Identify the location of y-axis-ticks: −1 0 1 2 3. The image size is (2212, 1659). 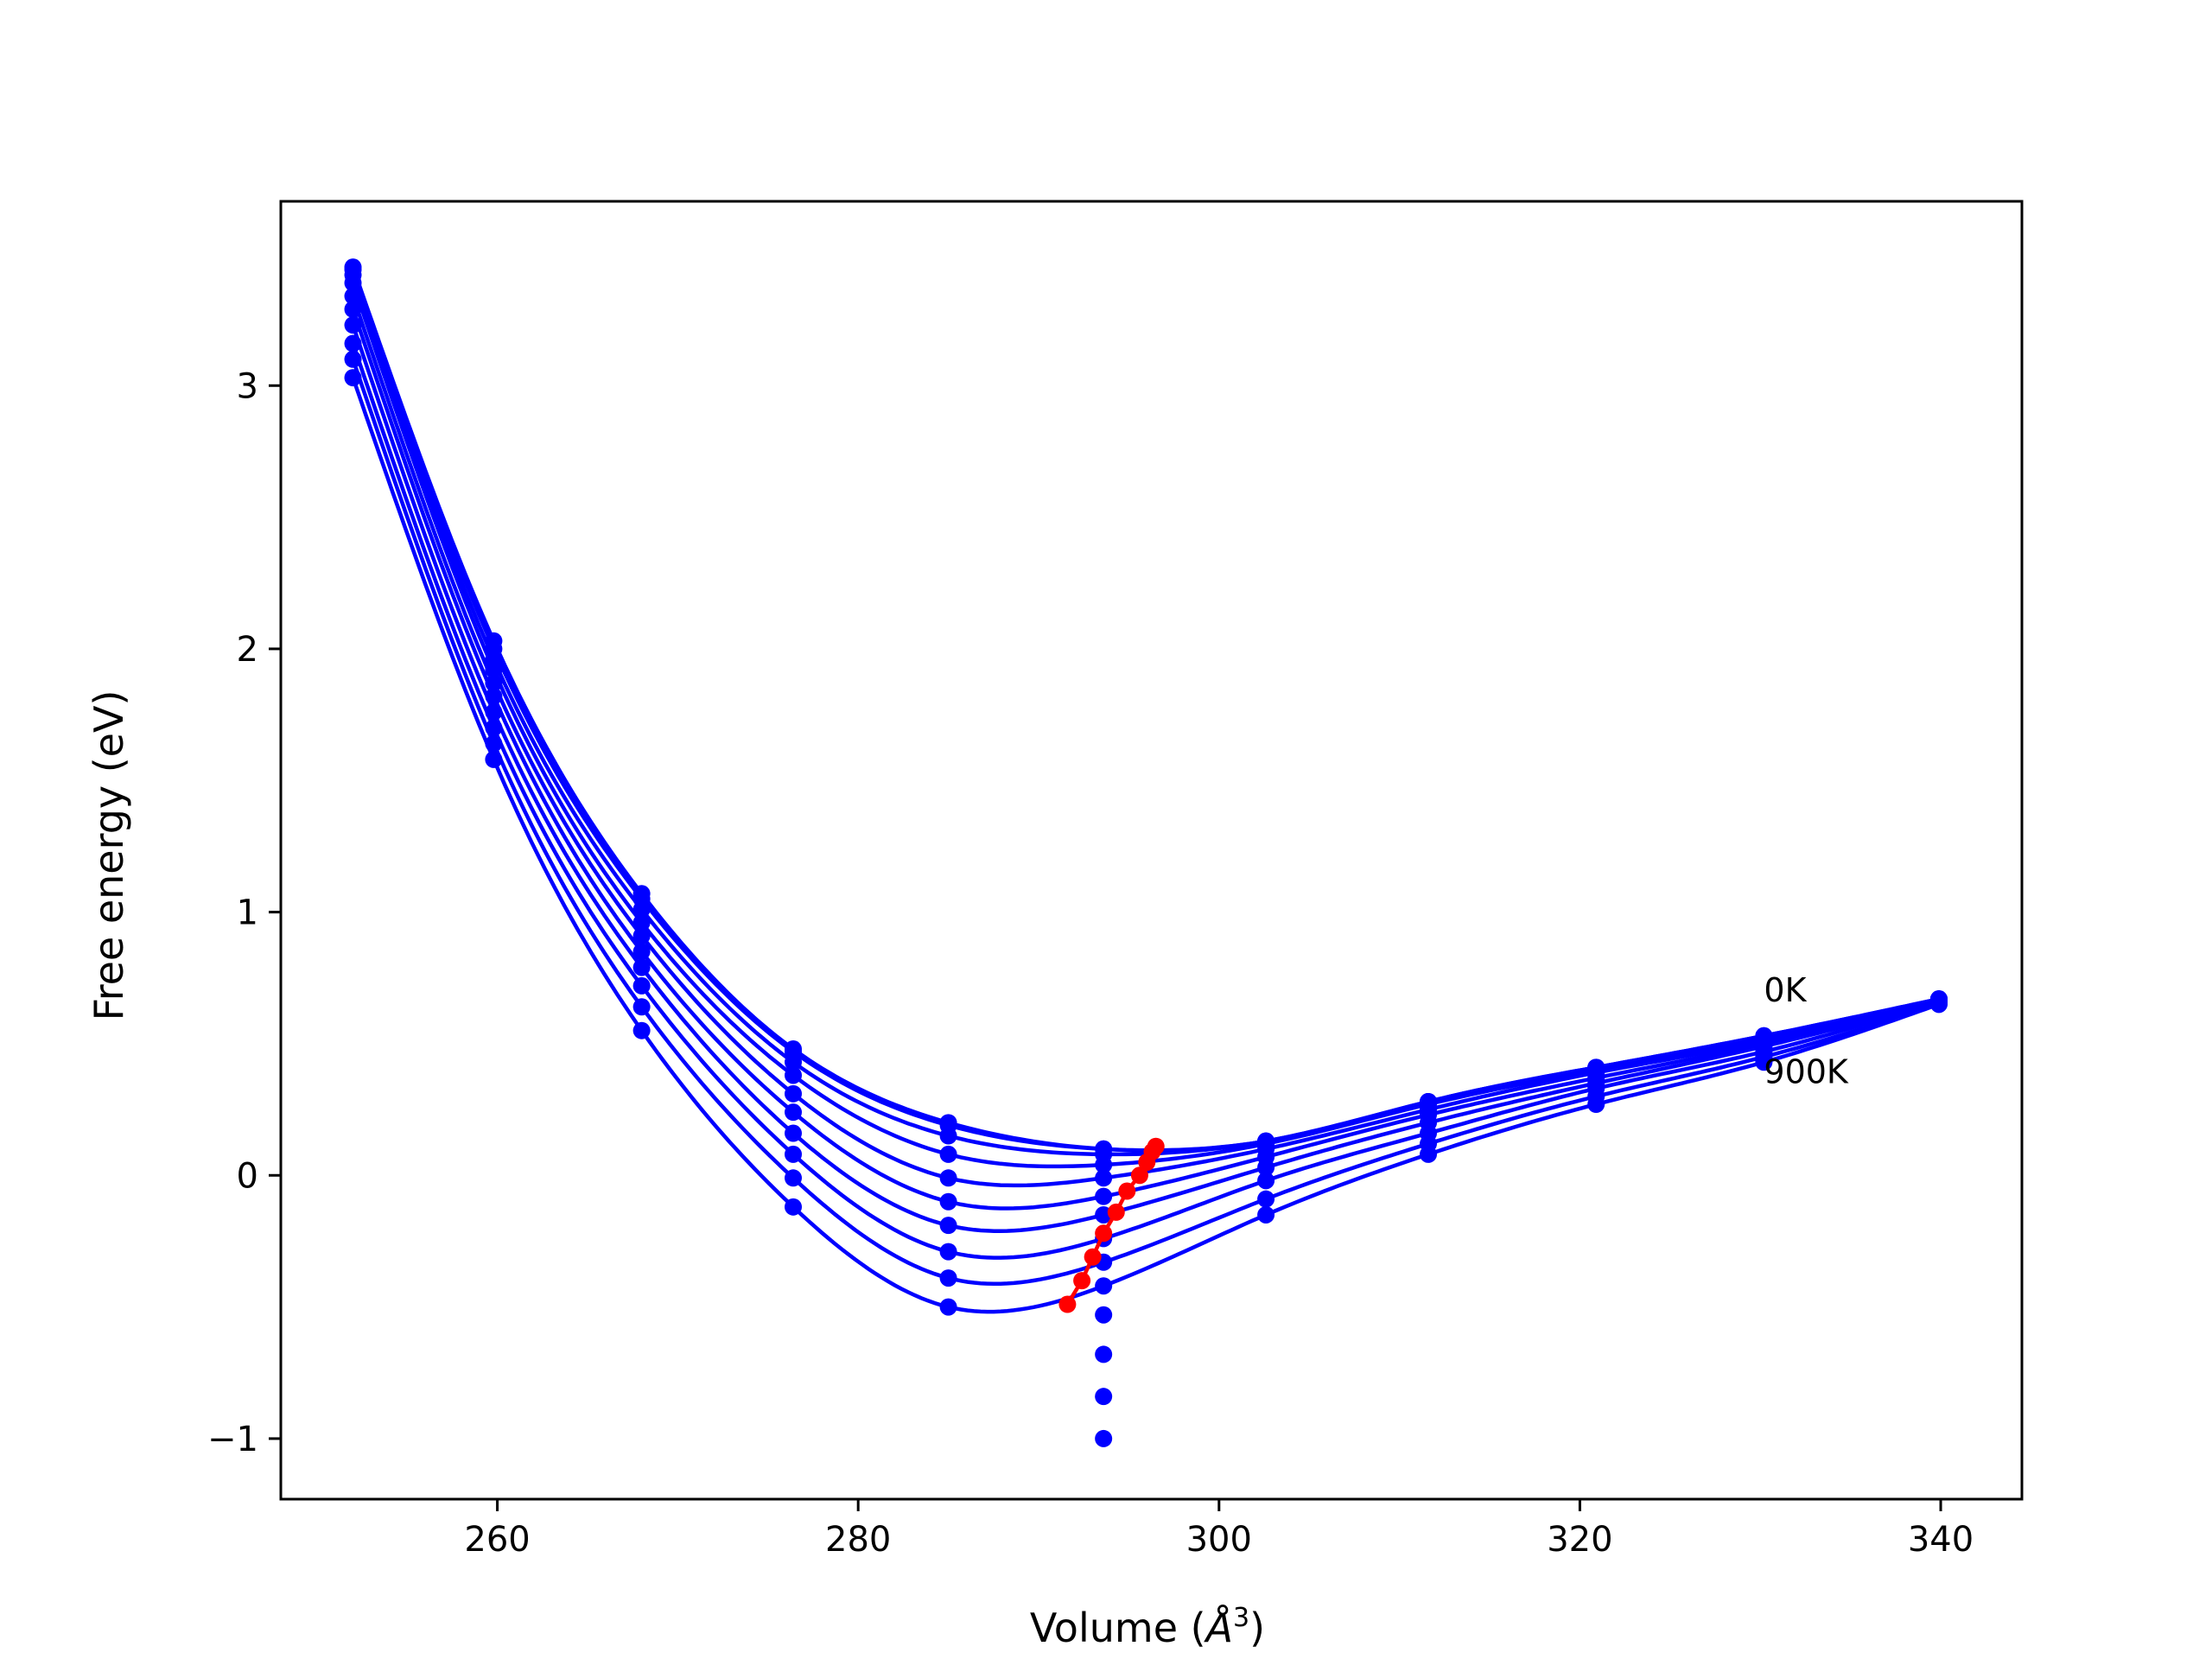
(244, 913).